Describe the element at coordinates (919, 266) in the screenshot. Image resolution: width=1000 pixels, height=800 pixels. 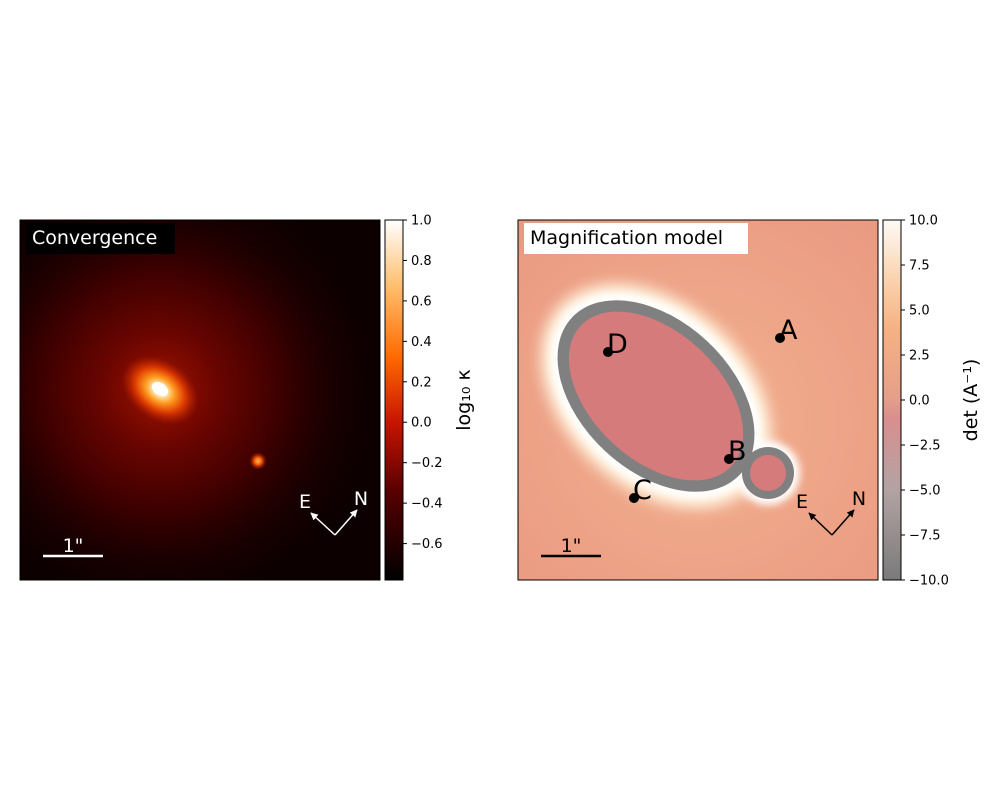
I see `colorbar-tick-label: 7.5` at that location.